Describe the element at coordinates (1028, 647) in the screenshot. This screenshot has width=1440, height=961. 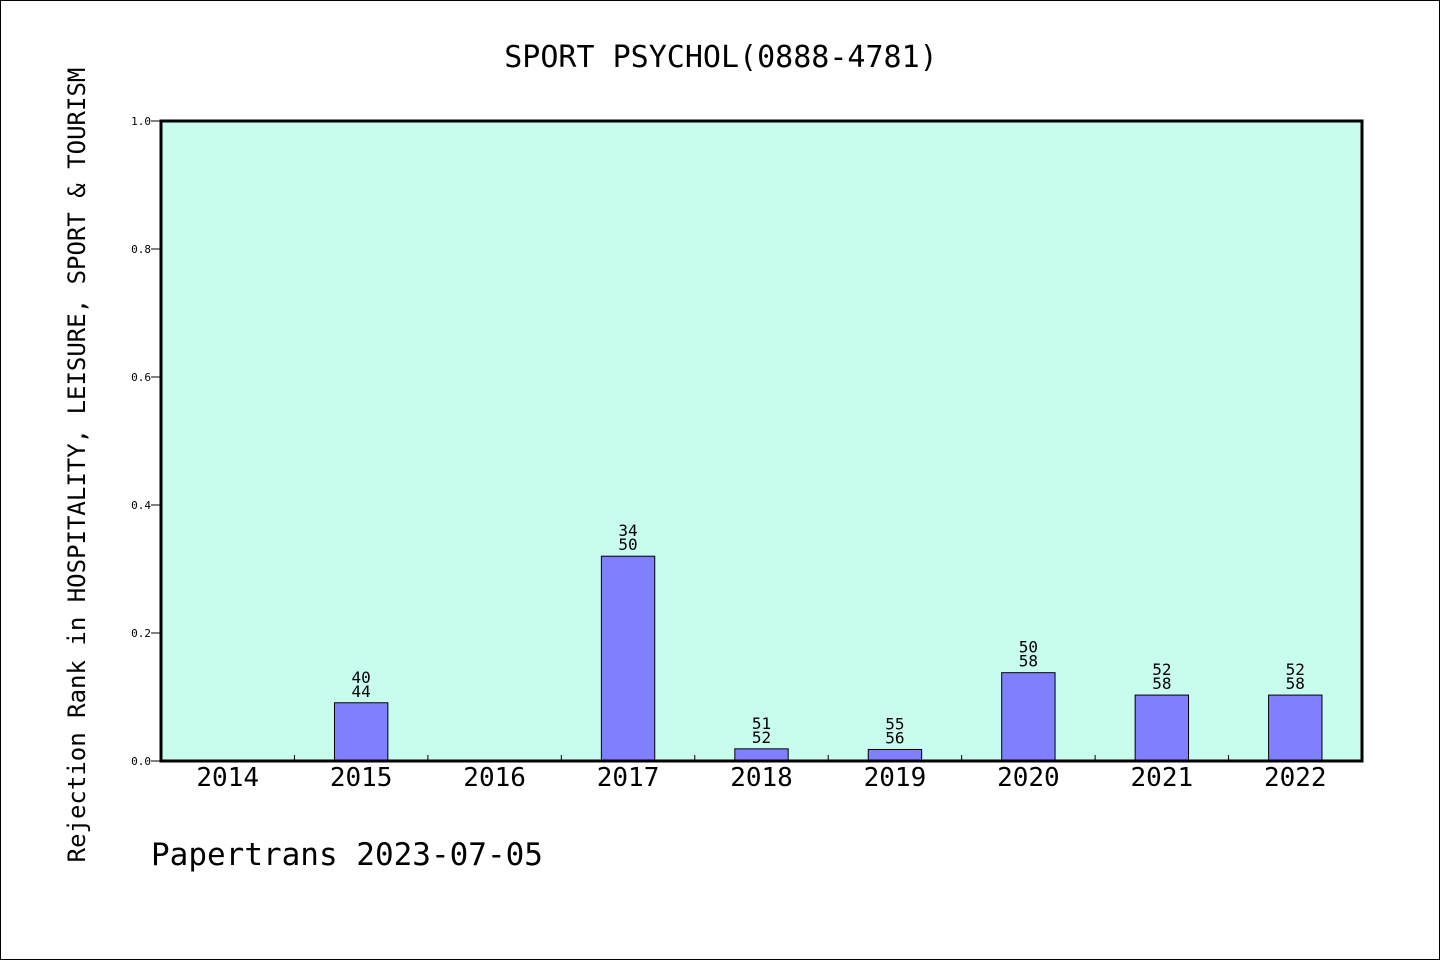
I see `bar-label-rank: 50` at that location.